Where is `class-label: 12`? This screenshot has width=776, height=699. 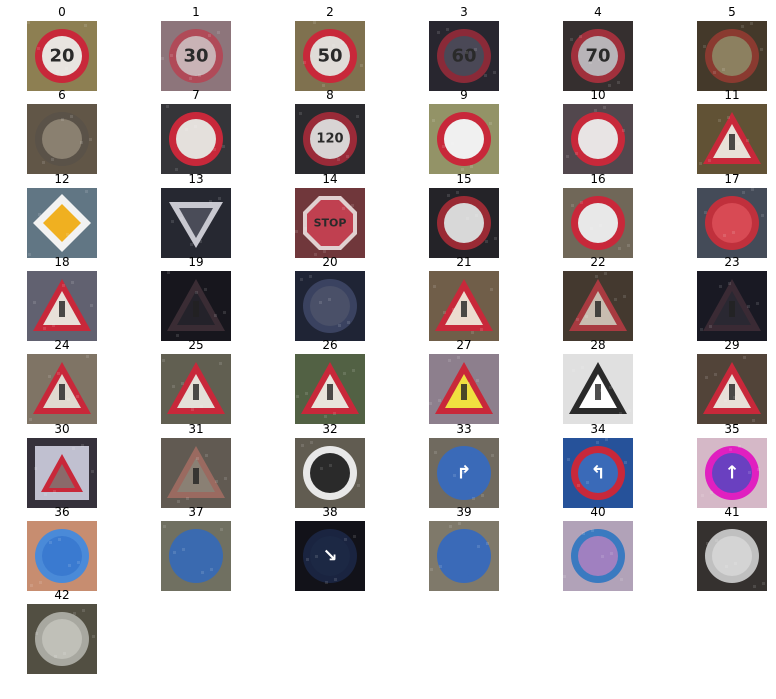
class-label: 12 is located at coordinates (62, 179).